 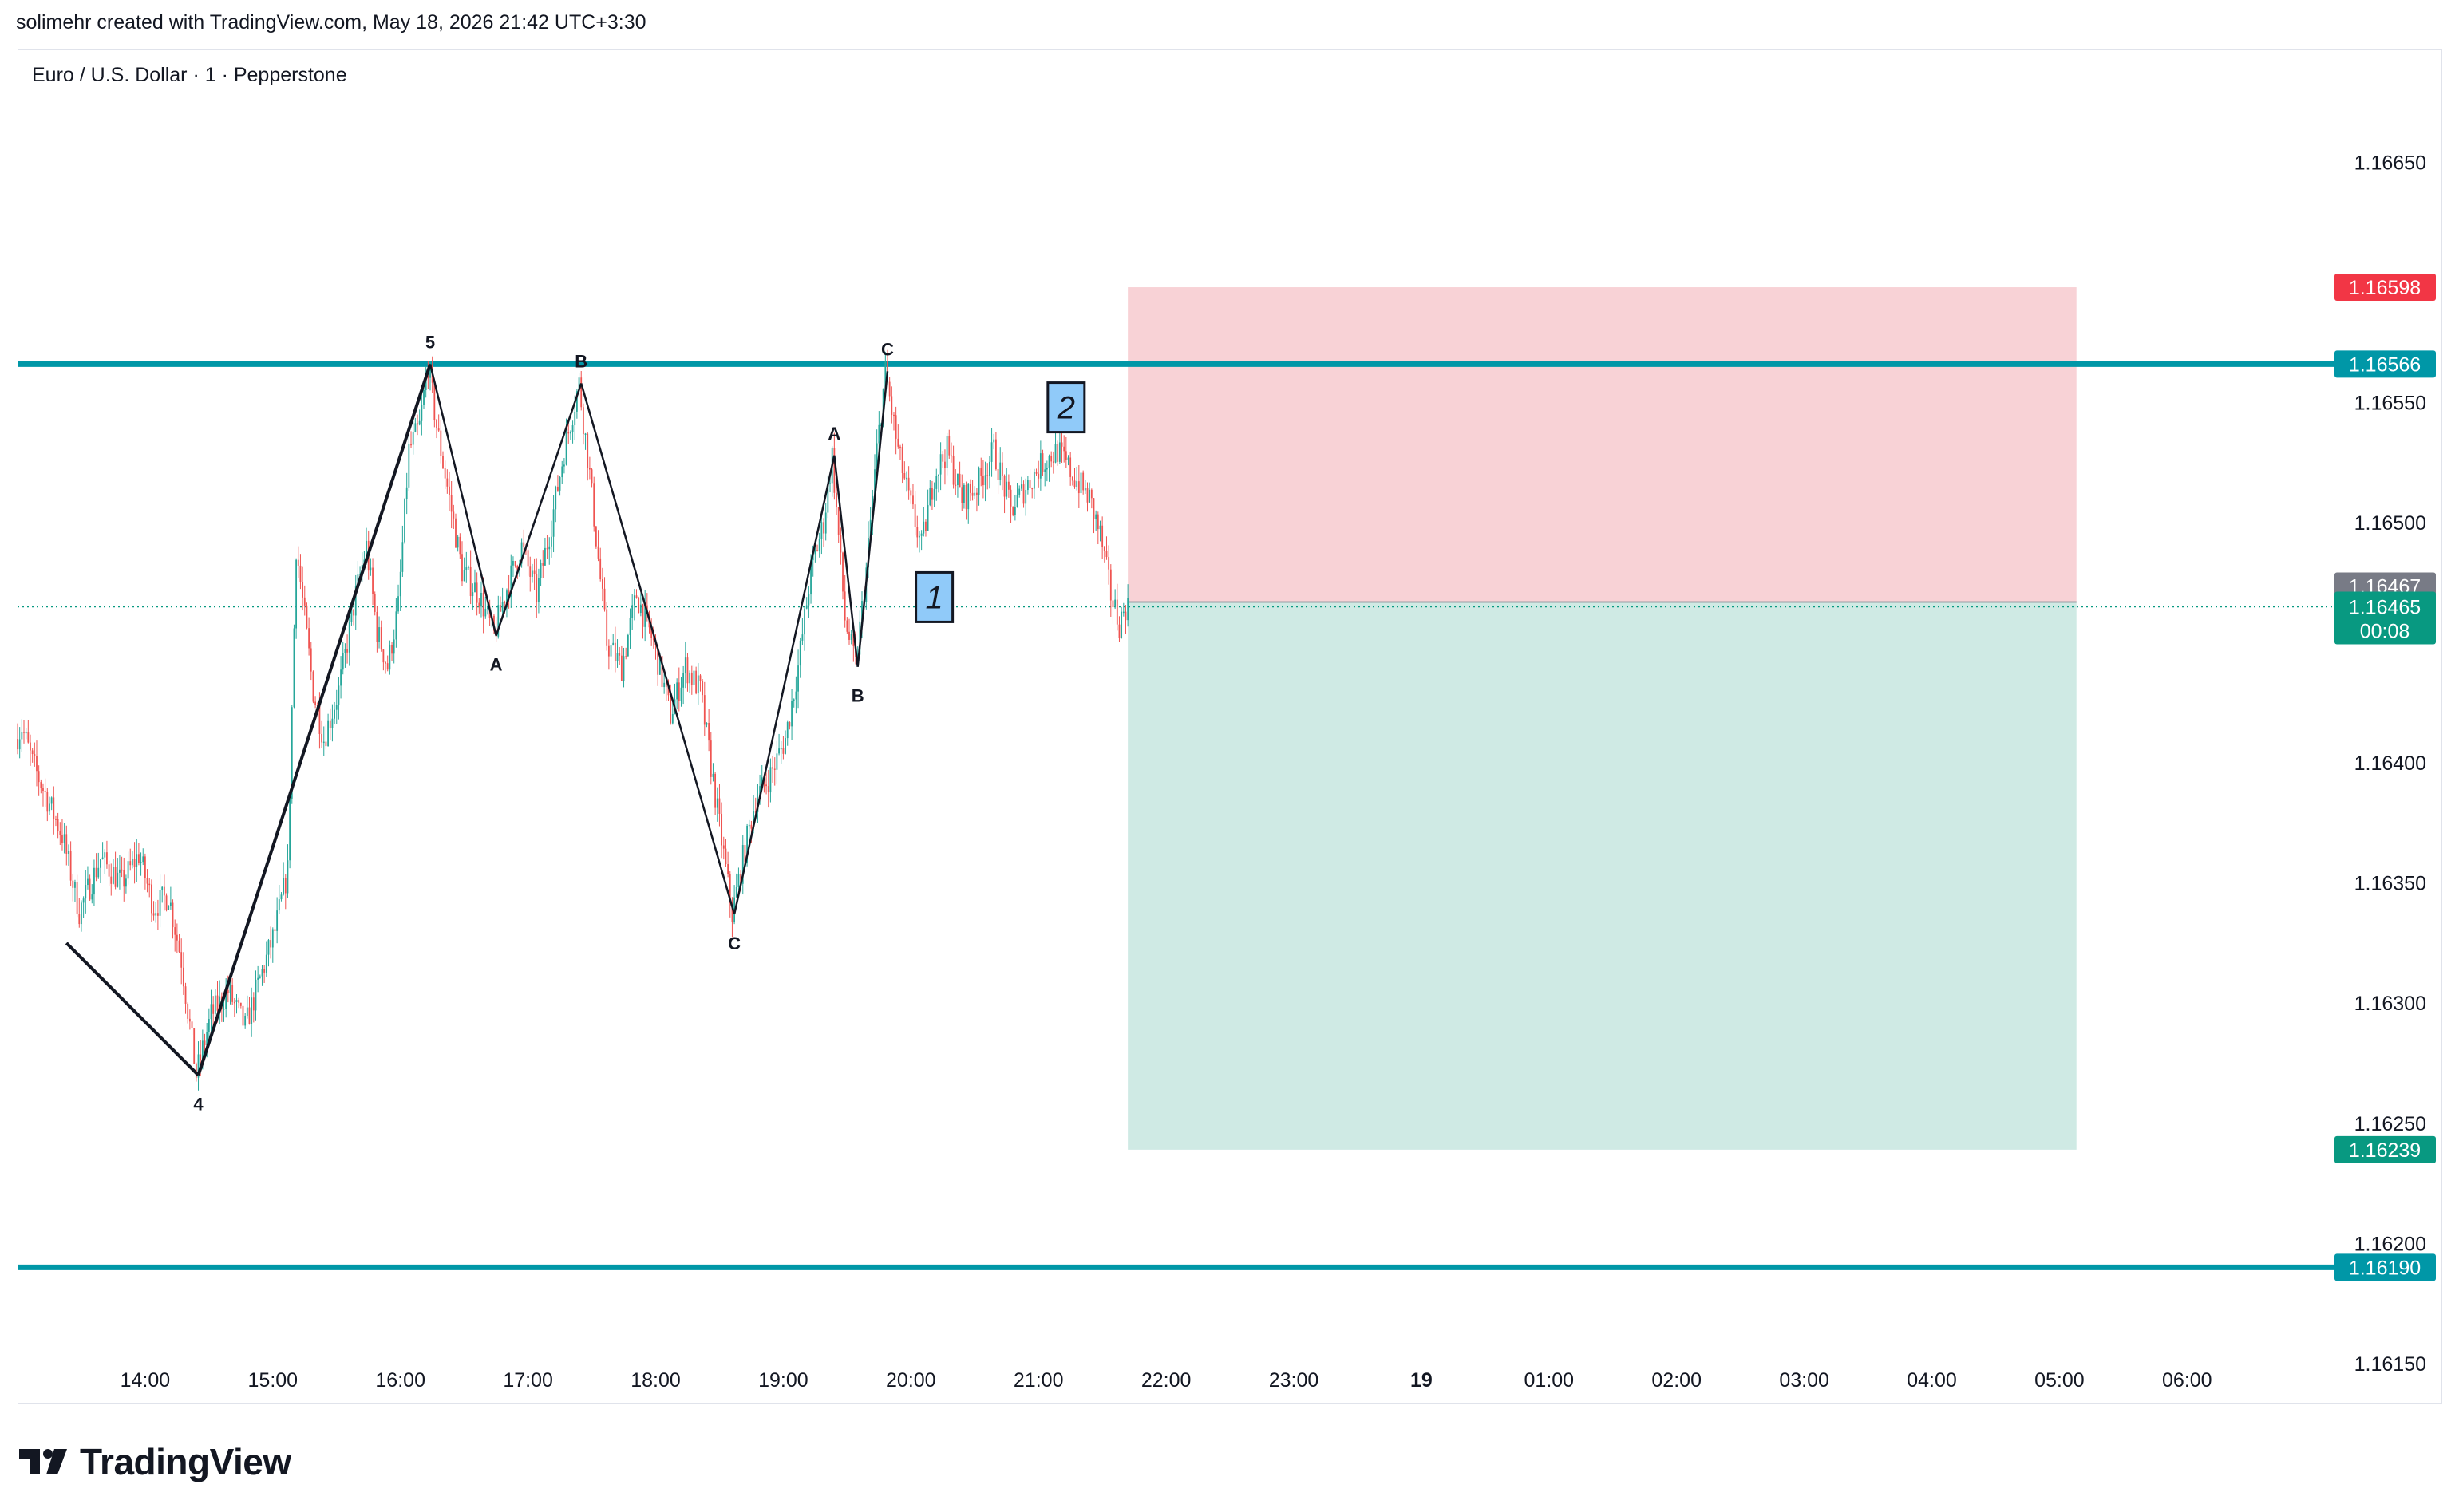 I want to click on tradingview-logo: TradingView, so click(x=155, y=1461).